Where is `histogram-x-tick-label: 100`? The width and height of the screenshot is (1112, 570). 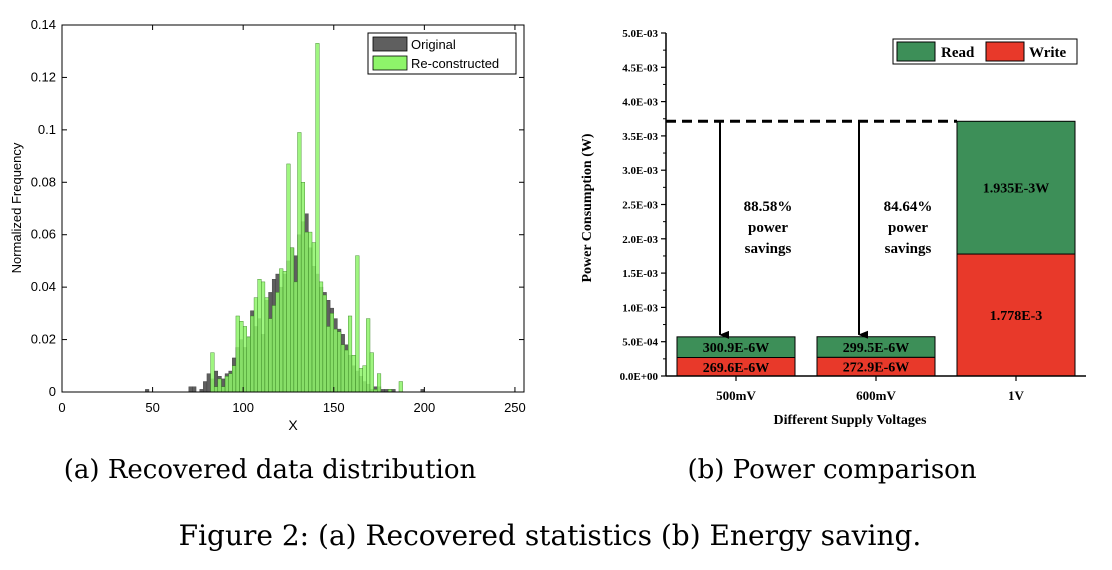 histogram-x-tick-label: 100 is located at coordinates (243, 407).